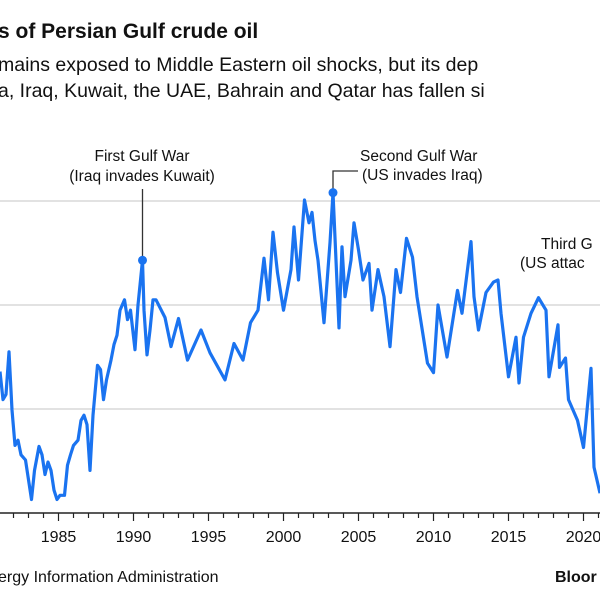 The height and width of the screenshot is (600, 600). I want to click on annotation-third-gulf-war-title: Third G, so click(567, 244).